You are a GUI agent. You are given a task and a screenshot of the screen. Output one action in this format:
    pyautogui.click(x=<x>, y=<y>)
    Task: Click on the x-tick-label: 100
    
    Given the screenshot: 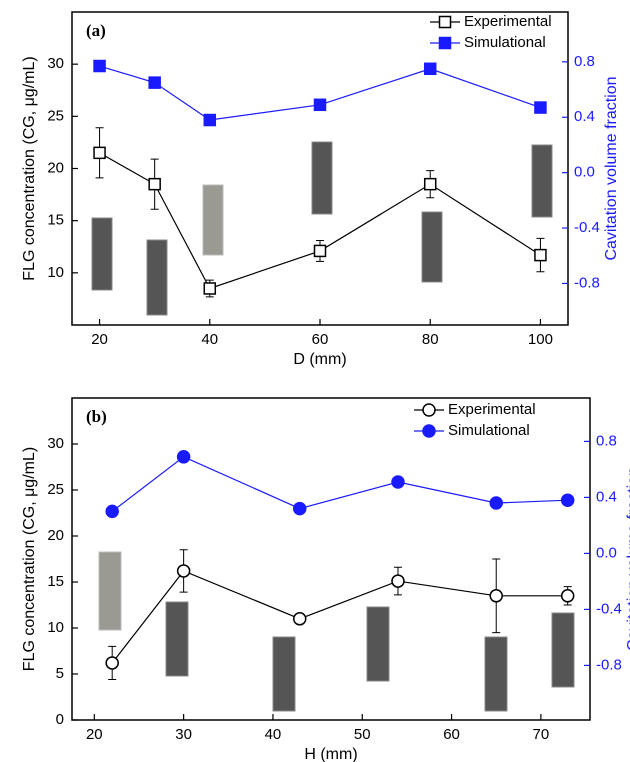 What is the action you would take?
    pyautogui.click(x=540, y=339)
    